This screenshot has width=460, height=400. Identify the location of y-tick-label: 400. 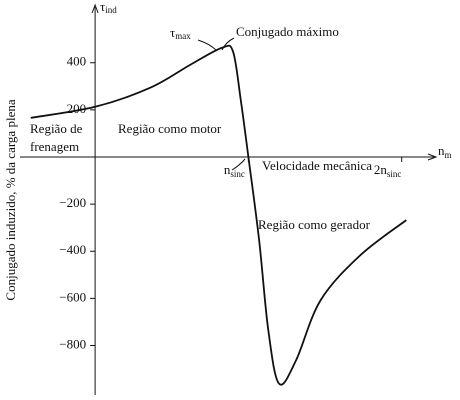
(77, 61).